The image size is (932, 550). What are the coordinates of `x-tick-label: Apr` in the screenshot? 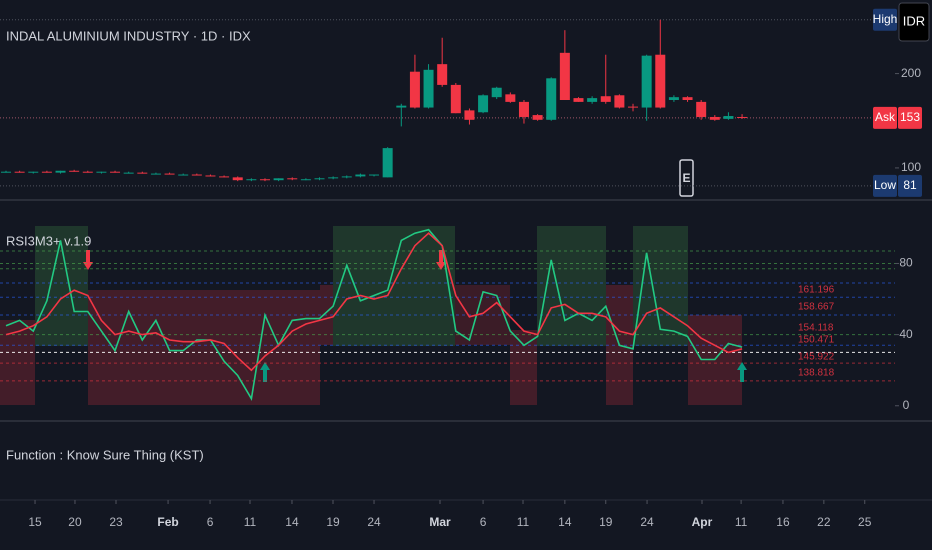 It's located at (702, 522).